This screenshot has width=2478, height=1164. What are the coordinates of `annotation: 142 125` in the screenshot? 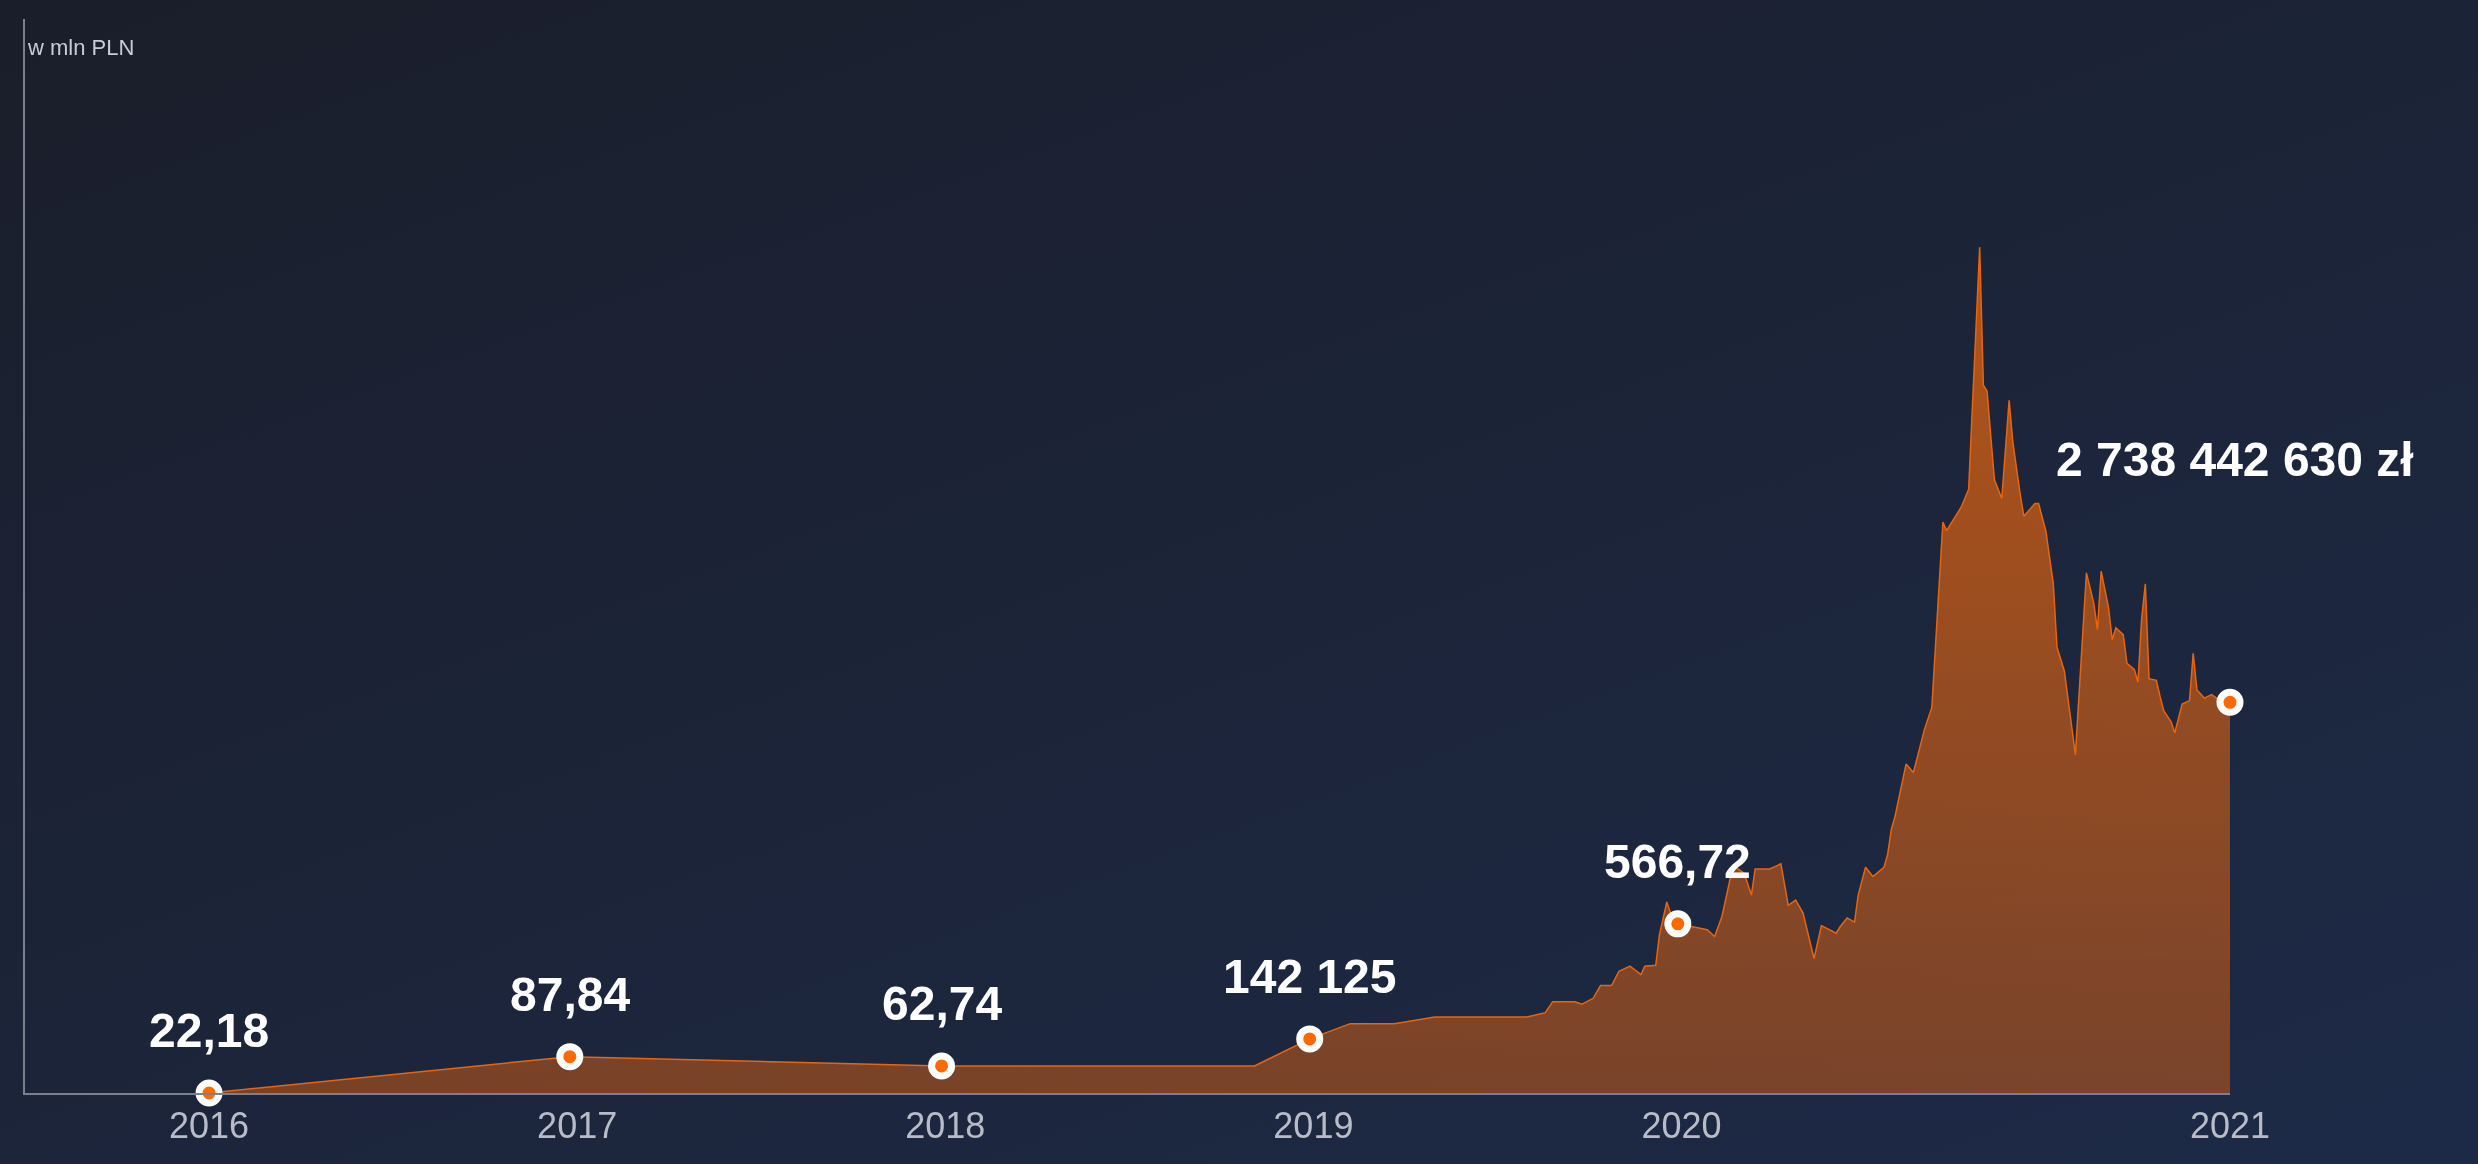 It's located at (1310, 976).